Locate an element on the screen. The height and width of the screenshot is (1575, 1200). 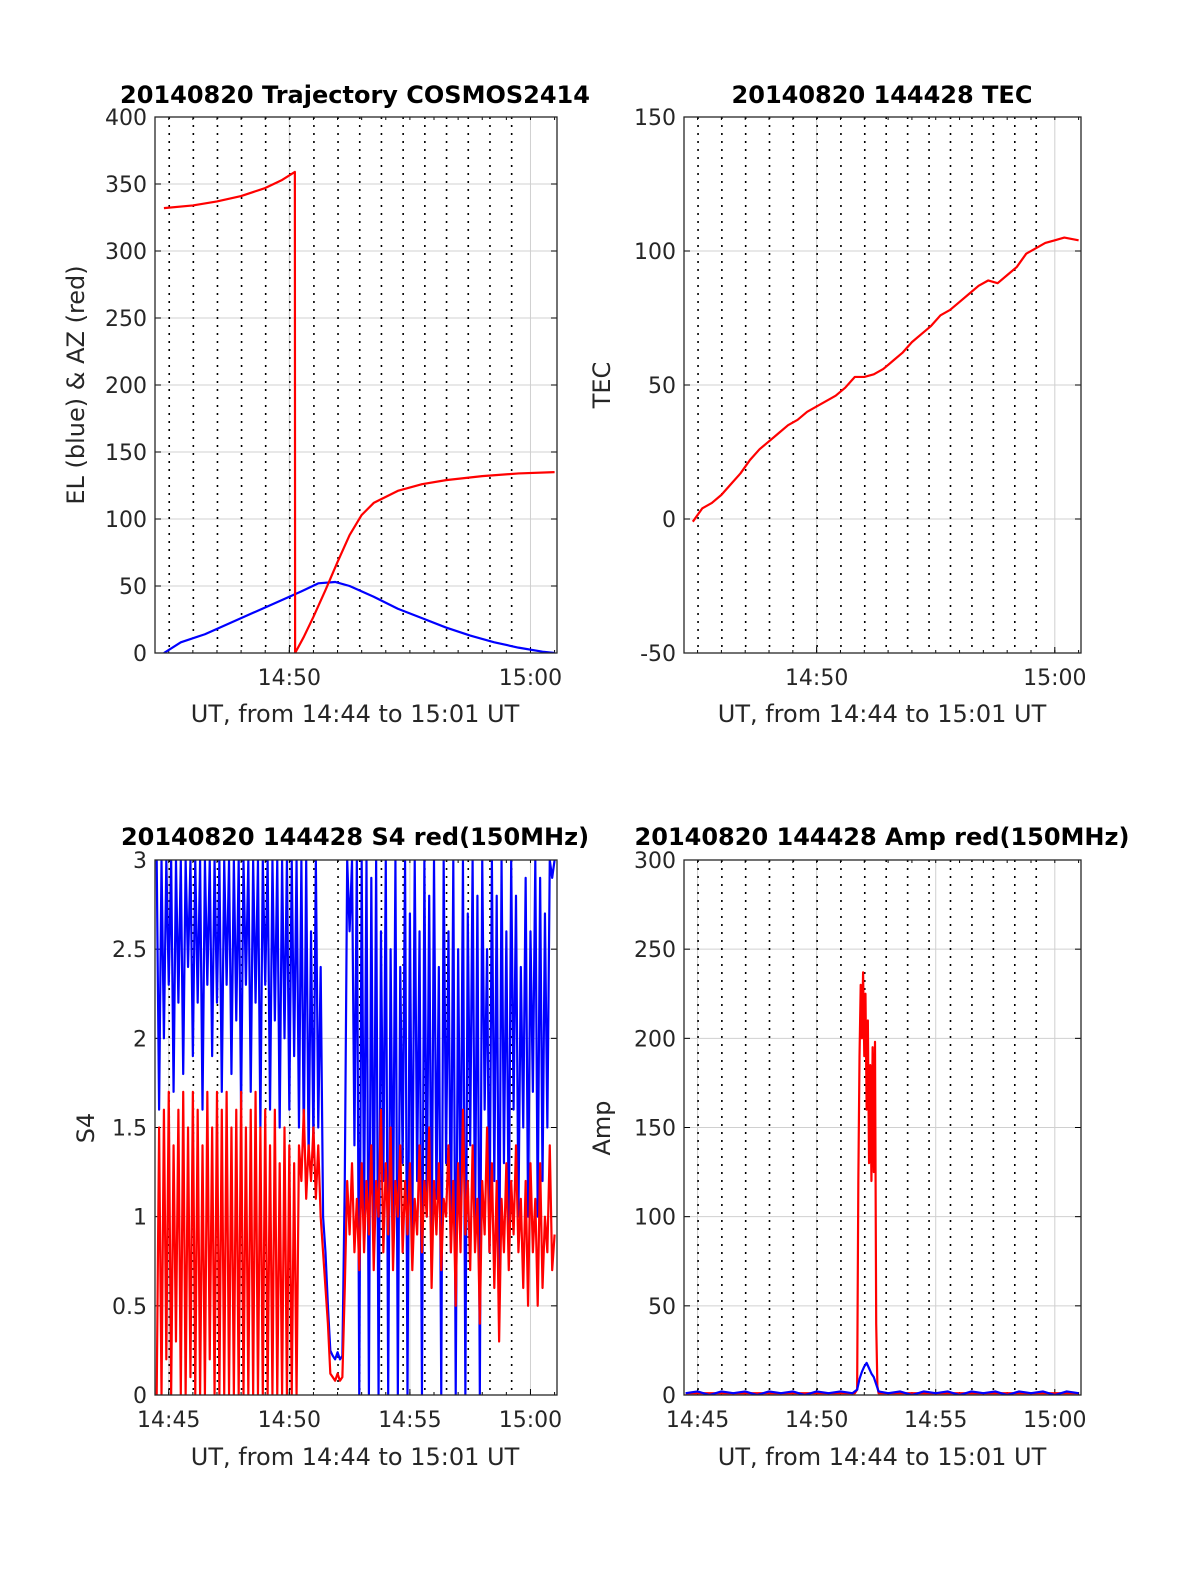
amp-x-tick-label: 14:45 is located at coordinates (697, 1420).